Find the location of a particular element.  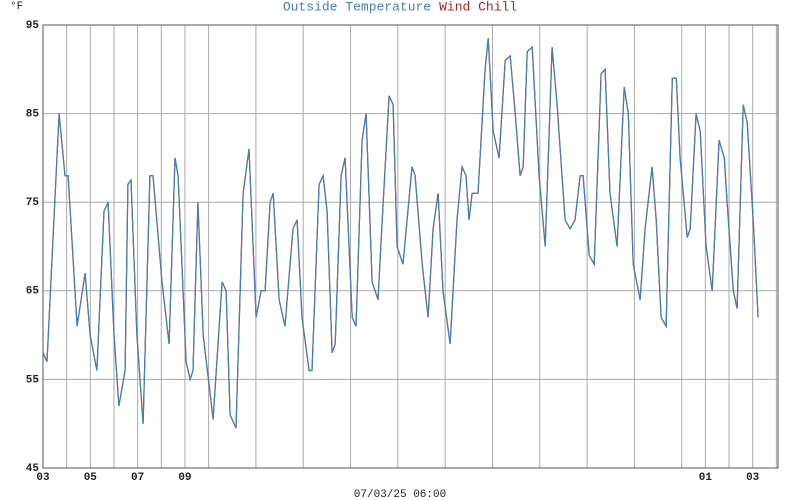

title-temperature: Outside Temperature is located at coordinates (357, 7).